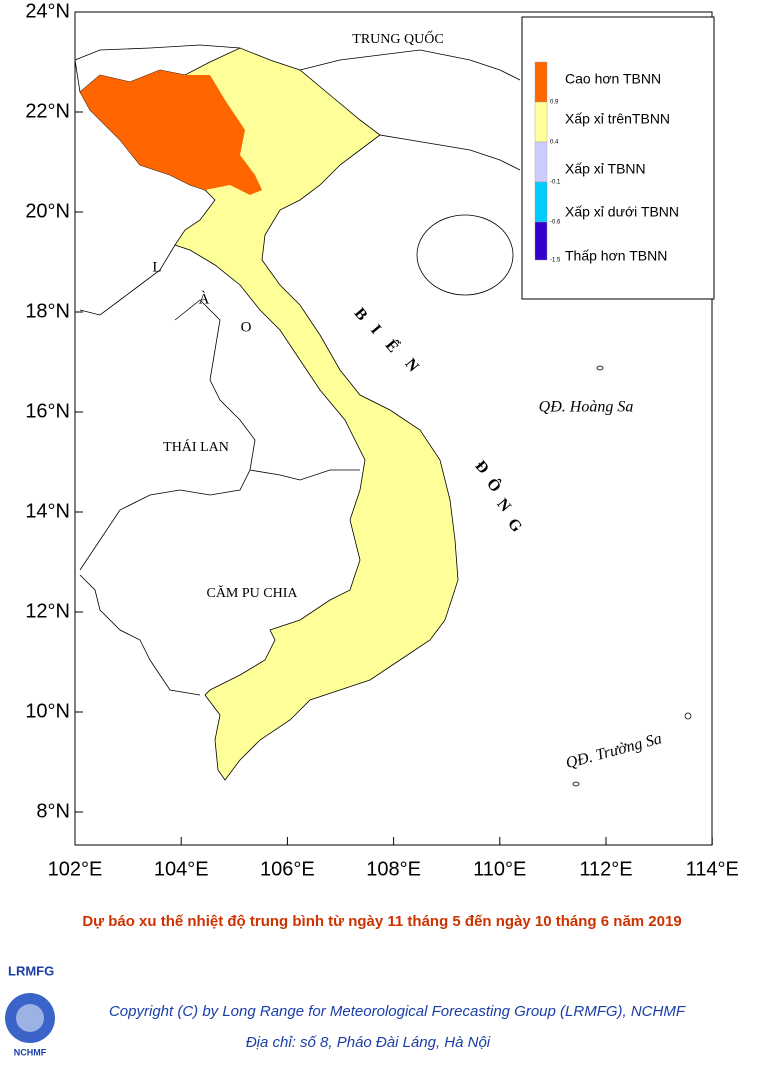 This screenshot has width=763, height=1069. What do you see at coordinates (47, 11) in the screenshot?
I see `lat-label: 24°N` at bounding box center [47, 11].